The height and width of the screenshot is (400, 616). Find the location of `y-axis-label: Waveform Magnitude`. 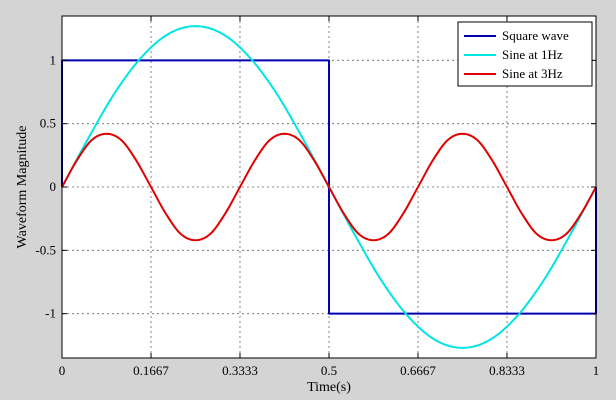

y-axis-label: Waveform Magnitude is located at coordinates (22, 187).